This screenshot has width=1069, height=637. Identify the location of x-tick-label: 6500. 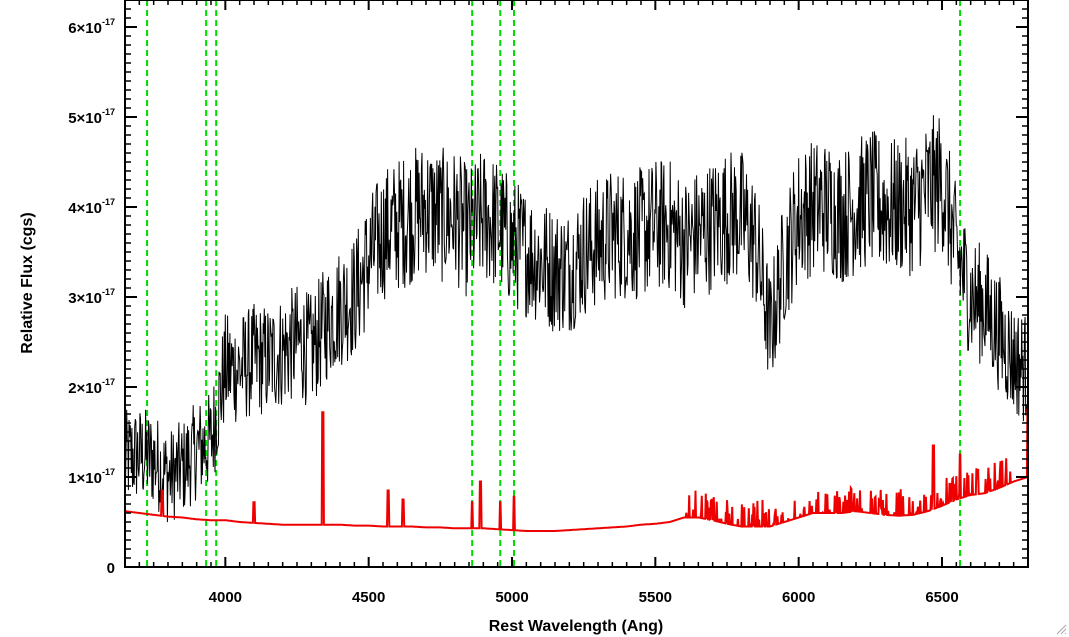
(941, 597).